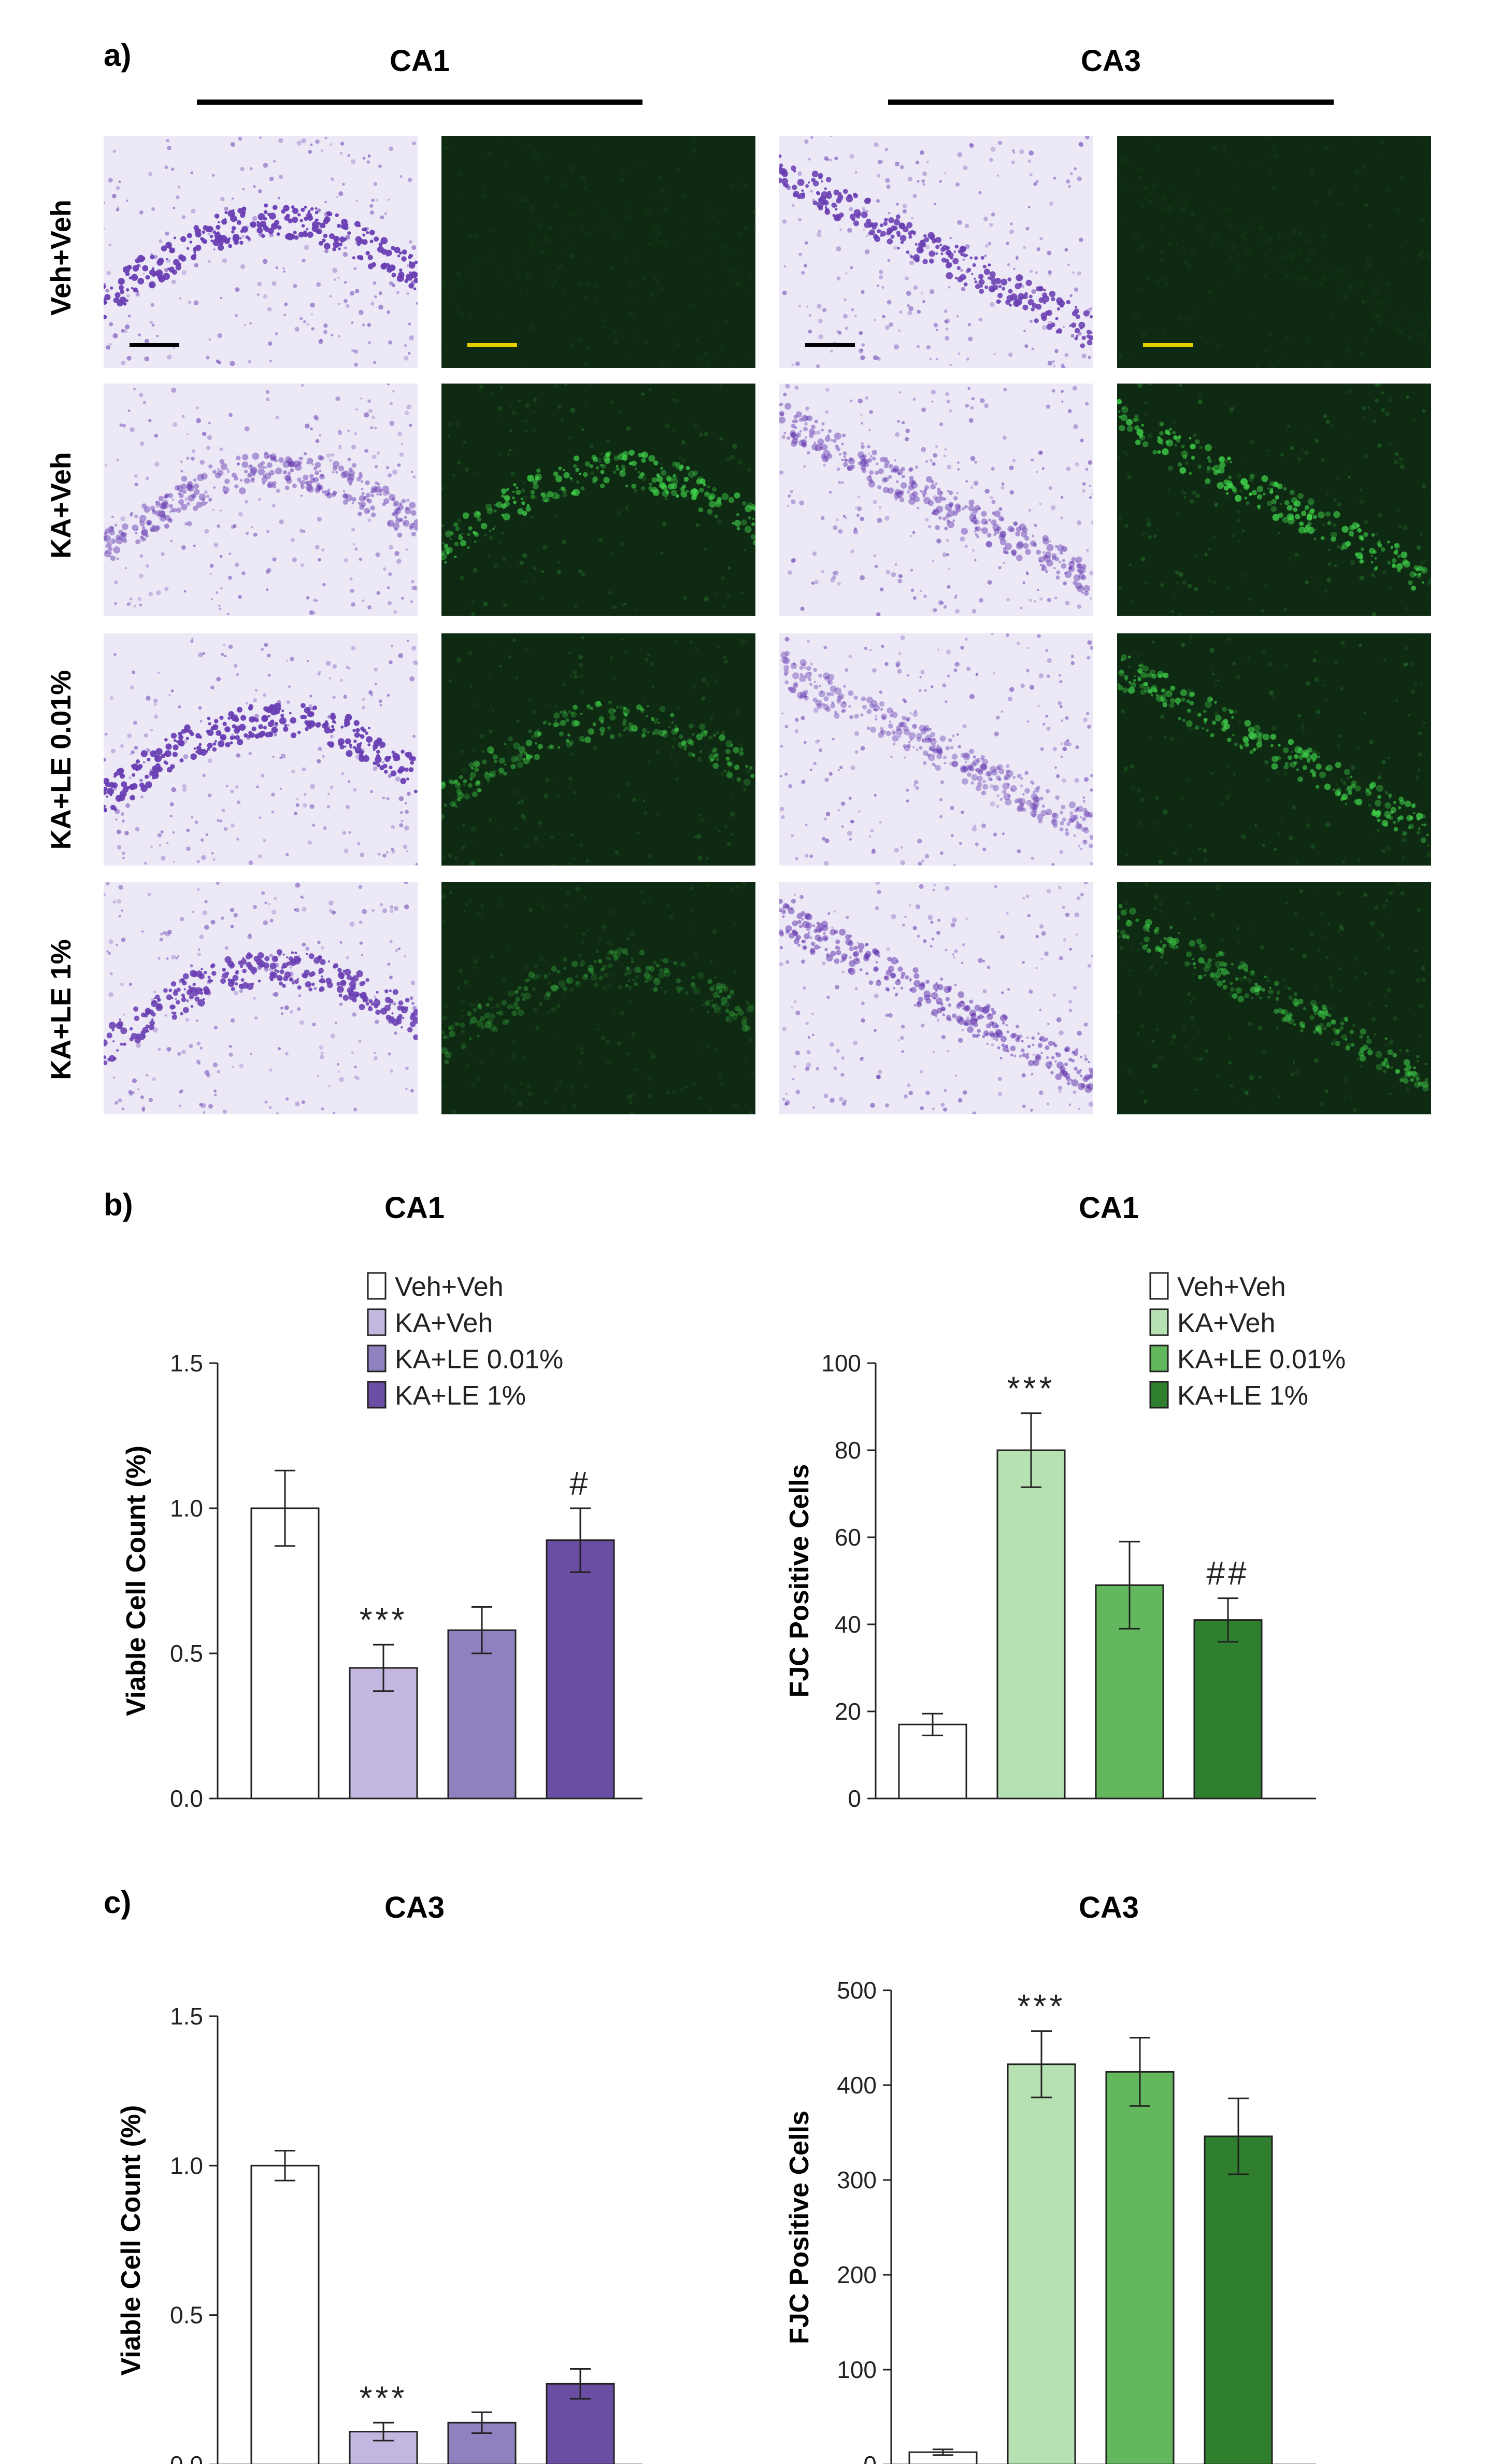 This screenshot has width=1486, height=2464. I want to click on row-label-veh-veh: Veh+Veh, so click(61, 258).